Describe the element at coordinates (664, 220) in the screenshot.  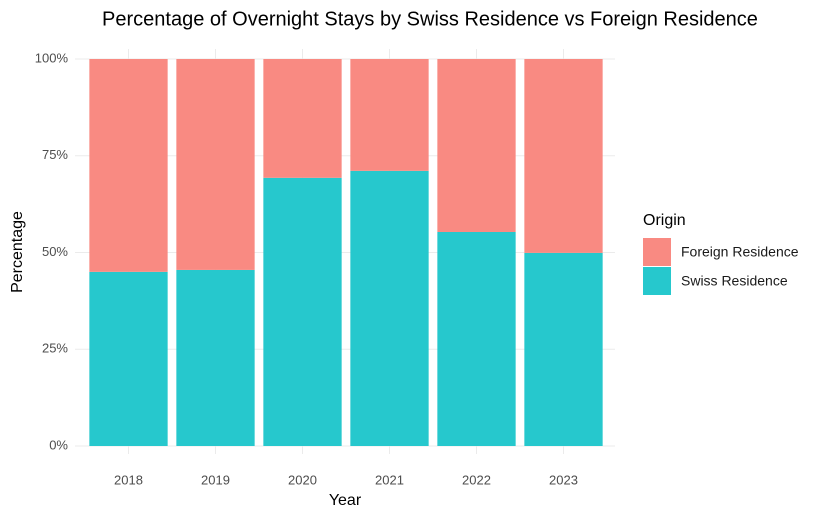
I see `legend-title: Origin` at that location.